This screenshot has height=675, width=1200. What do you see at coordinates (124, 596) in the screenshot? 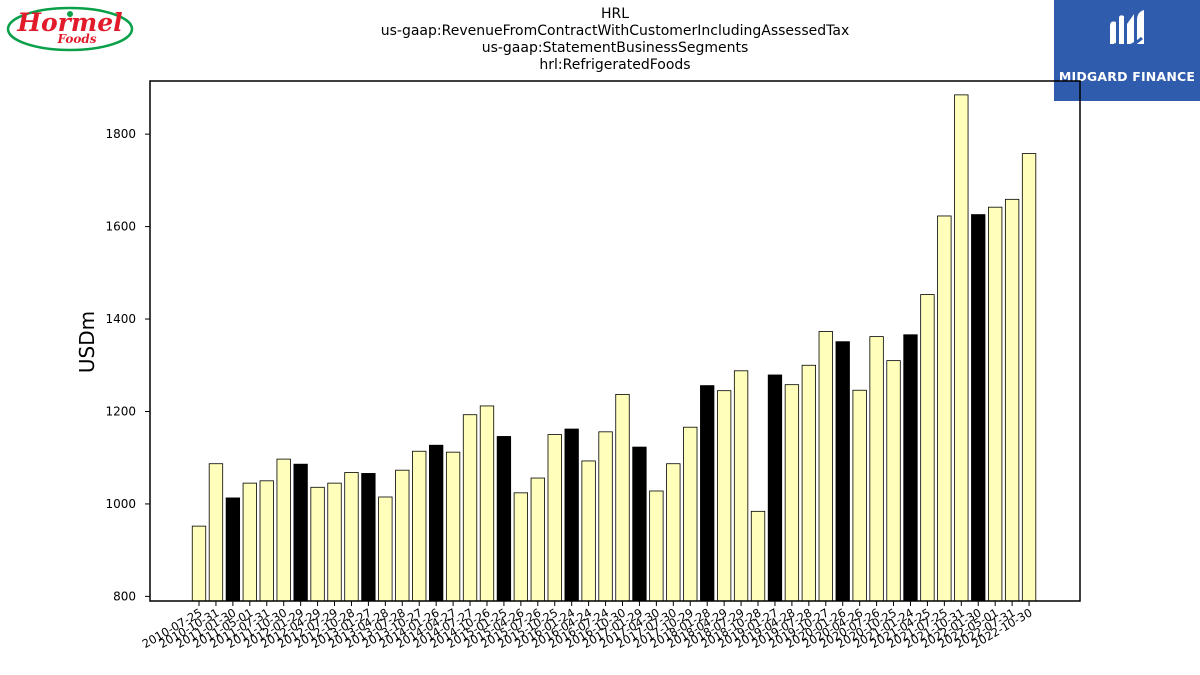
I see `y-tick-label-800: 800` at bounding box center [124, 596].